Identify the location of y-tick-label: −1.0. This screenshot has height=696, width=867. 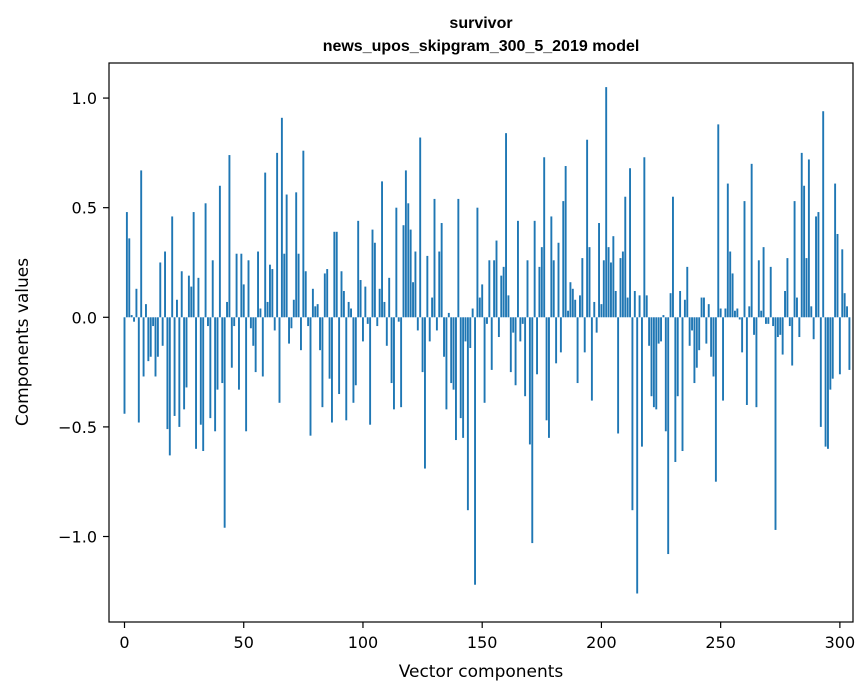
(77, 537).